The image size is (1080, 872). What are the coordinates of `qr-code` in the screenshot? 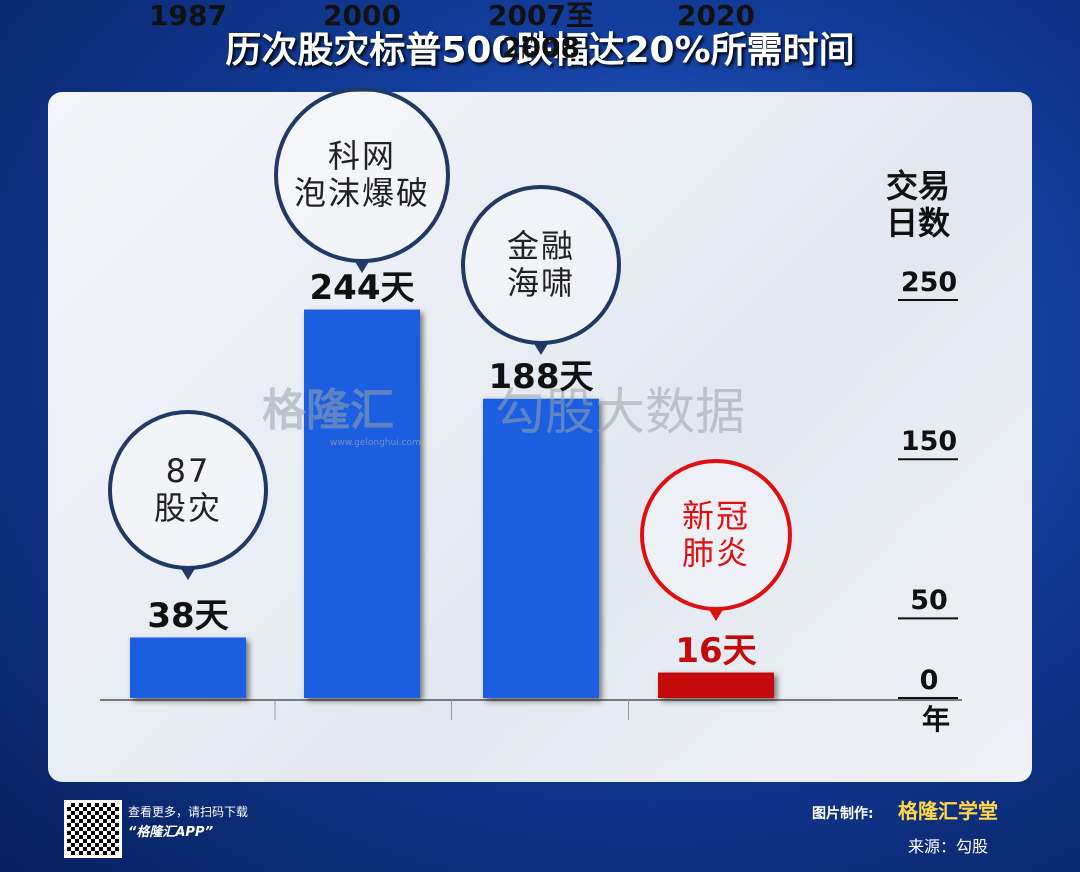 It's located at (93, 829).